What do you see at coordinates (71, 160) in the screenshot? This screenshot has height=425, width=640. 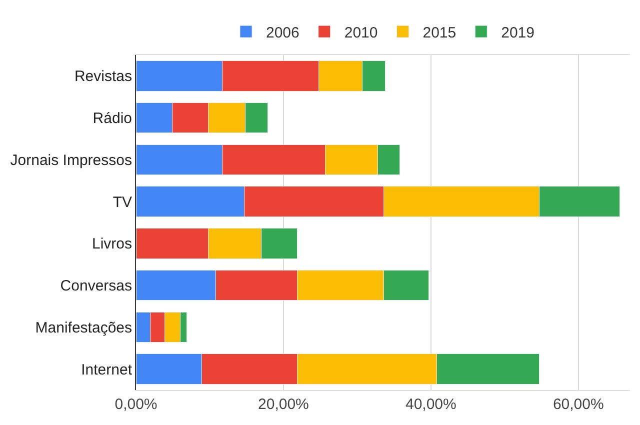 I see `y-tick-label: Jornais Impressos` at bounding box center [71, 160].